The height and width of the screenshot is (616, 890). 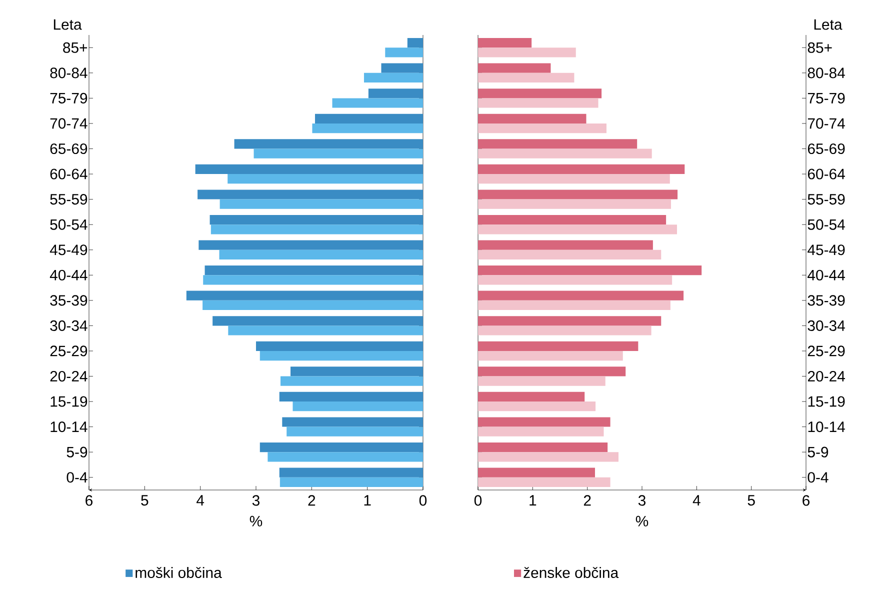 What do you see at coordinates (69, 275) in the screenshot?
I see `y-tick-label: 40-44` at bounding box center [69, 275].